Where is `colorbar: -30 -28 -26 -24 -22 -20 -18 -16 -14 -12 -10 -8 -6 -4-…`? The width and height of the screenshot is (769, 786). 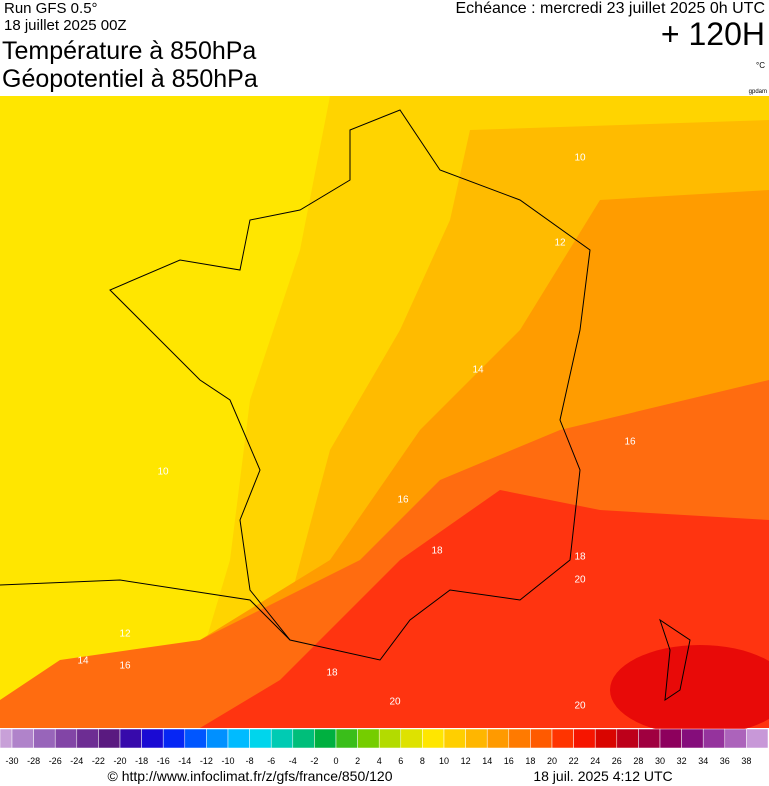 colorbar: -30 -28 -26 -24 -22 -20 -18 -16 -14 -12 -10 -8 -6 -4-… is located at coordinates (384, 747).